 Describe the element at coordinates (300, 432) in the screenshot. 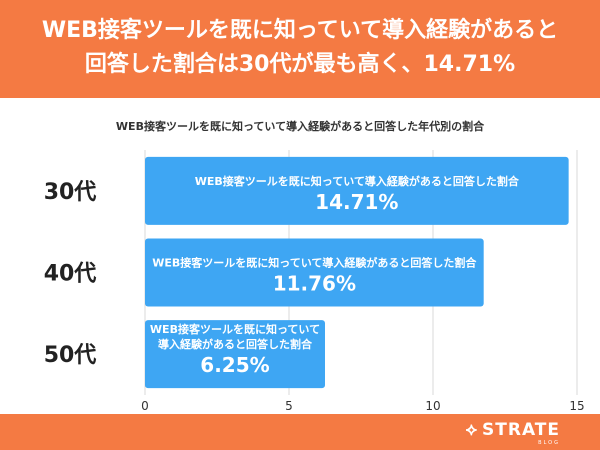

I see `footer-banner: ⟡ STRATE BLOG` at that location.